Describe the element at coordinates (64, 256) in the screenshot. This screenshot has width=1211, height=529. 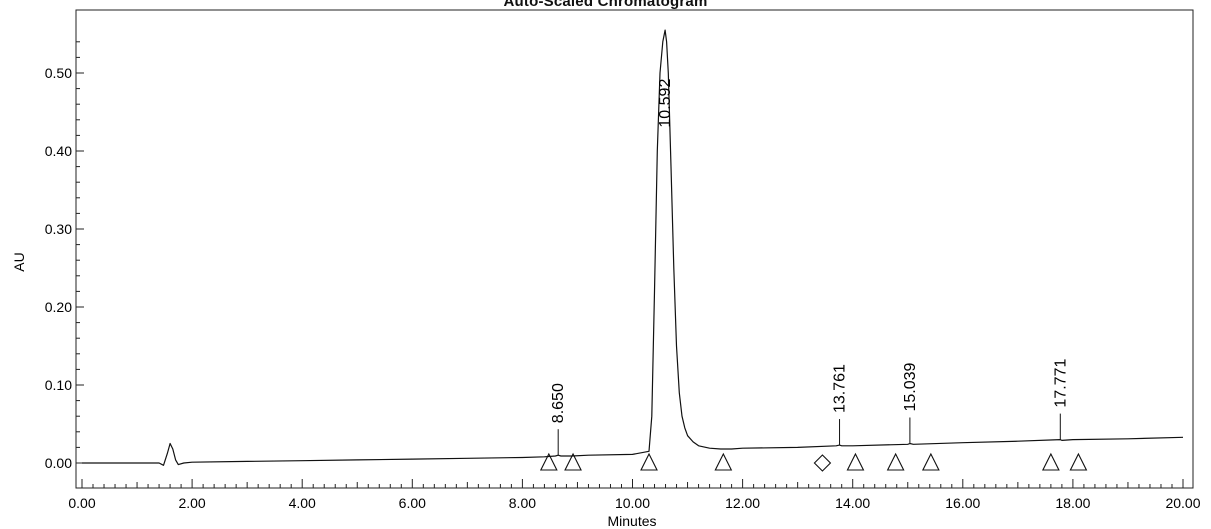
I see `y-axis: 0.00 0.10 0.20 0.30 0.40 0.50` at that location.